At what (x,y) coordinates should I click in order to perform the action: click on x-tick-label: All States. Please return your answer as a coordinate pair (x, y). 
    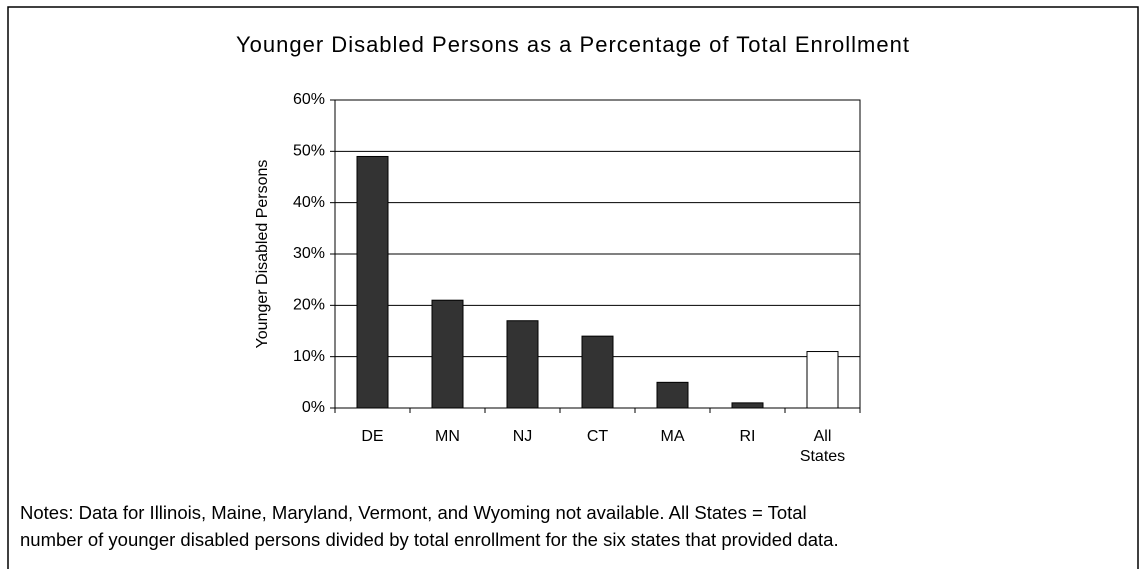
    Looking at the image, I should click on (822, 446).